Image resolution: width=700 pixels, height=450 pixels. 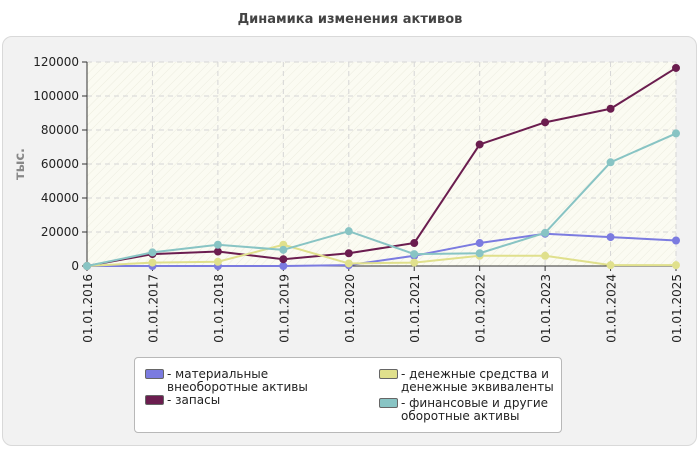 I want to click on x-tick-label: 01.01.2017, so click(x=153, y=308).